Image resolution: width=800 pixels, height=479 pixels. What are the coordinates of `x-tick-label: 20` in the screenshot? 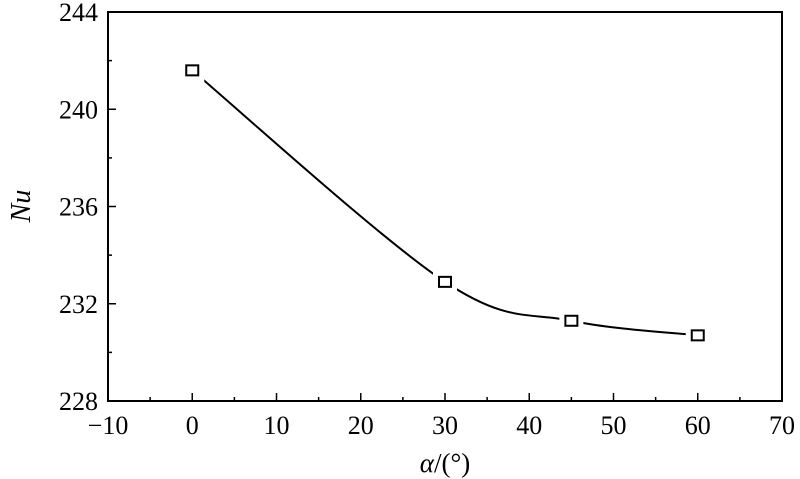 It's located at (361, 425).